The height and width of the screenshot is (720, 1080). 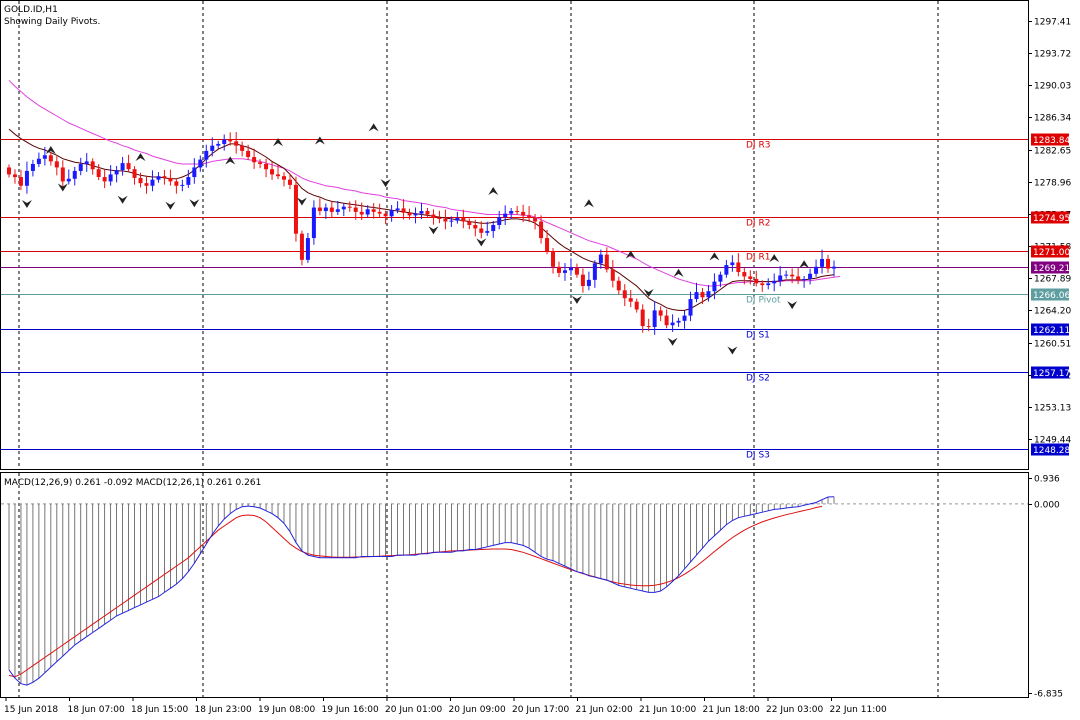 What do you see at coordinates (1050, 251) in the screenshot?
I see `pivot-price-tag: 1271.00` at bounding box center [1050, 251].